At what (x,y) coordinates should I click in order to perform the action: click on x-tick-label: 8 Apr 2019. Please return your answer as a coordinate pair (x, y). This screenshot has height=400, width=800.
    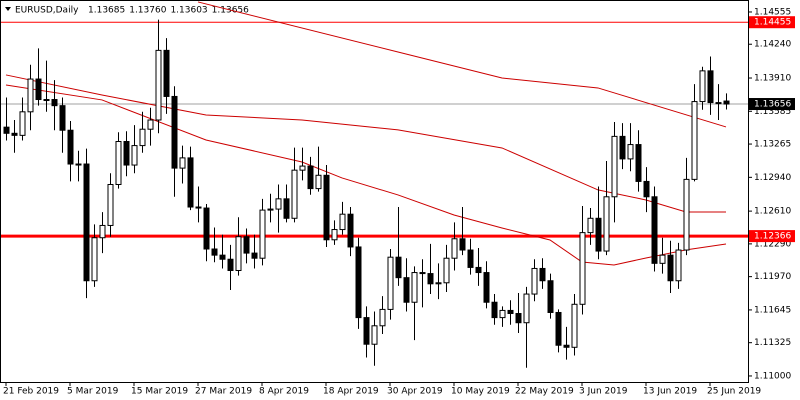
    Looking at the image, I should click on (284, 392).